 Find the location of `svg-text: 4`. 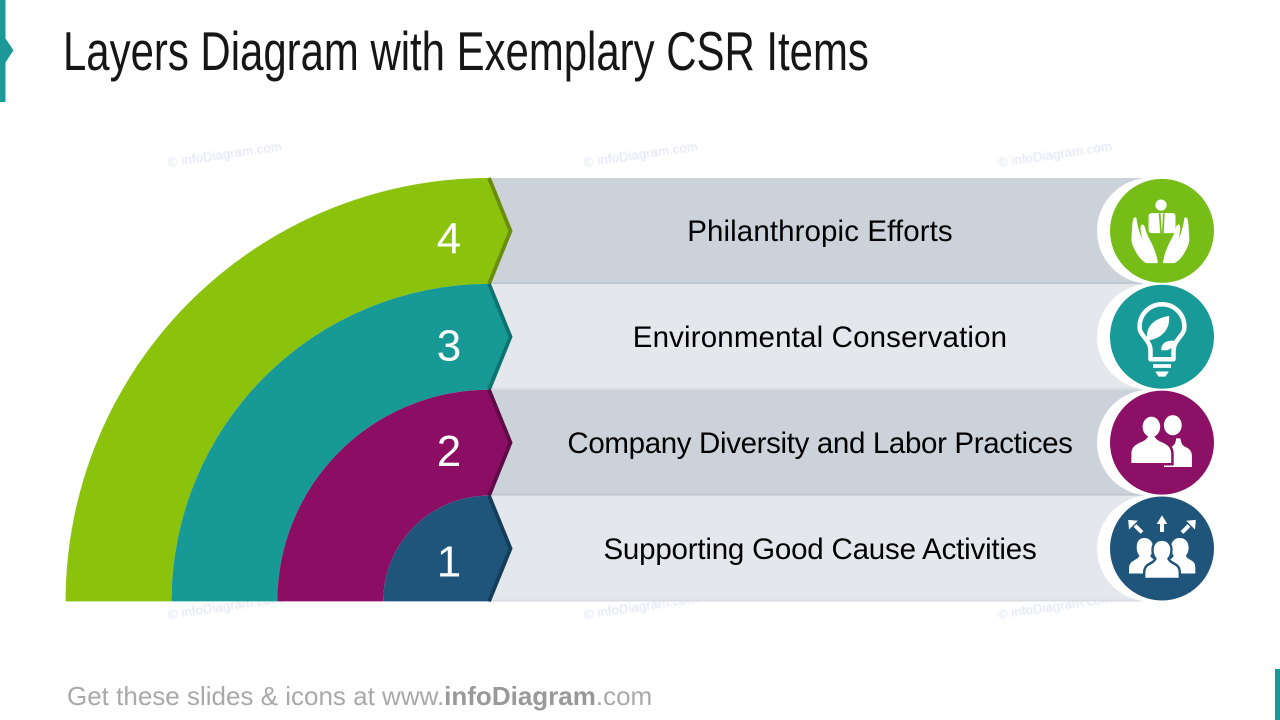

svg-text: 4 is located at coordinates (449, 239).